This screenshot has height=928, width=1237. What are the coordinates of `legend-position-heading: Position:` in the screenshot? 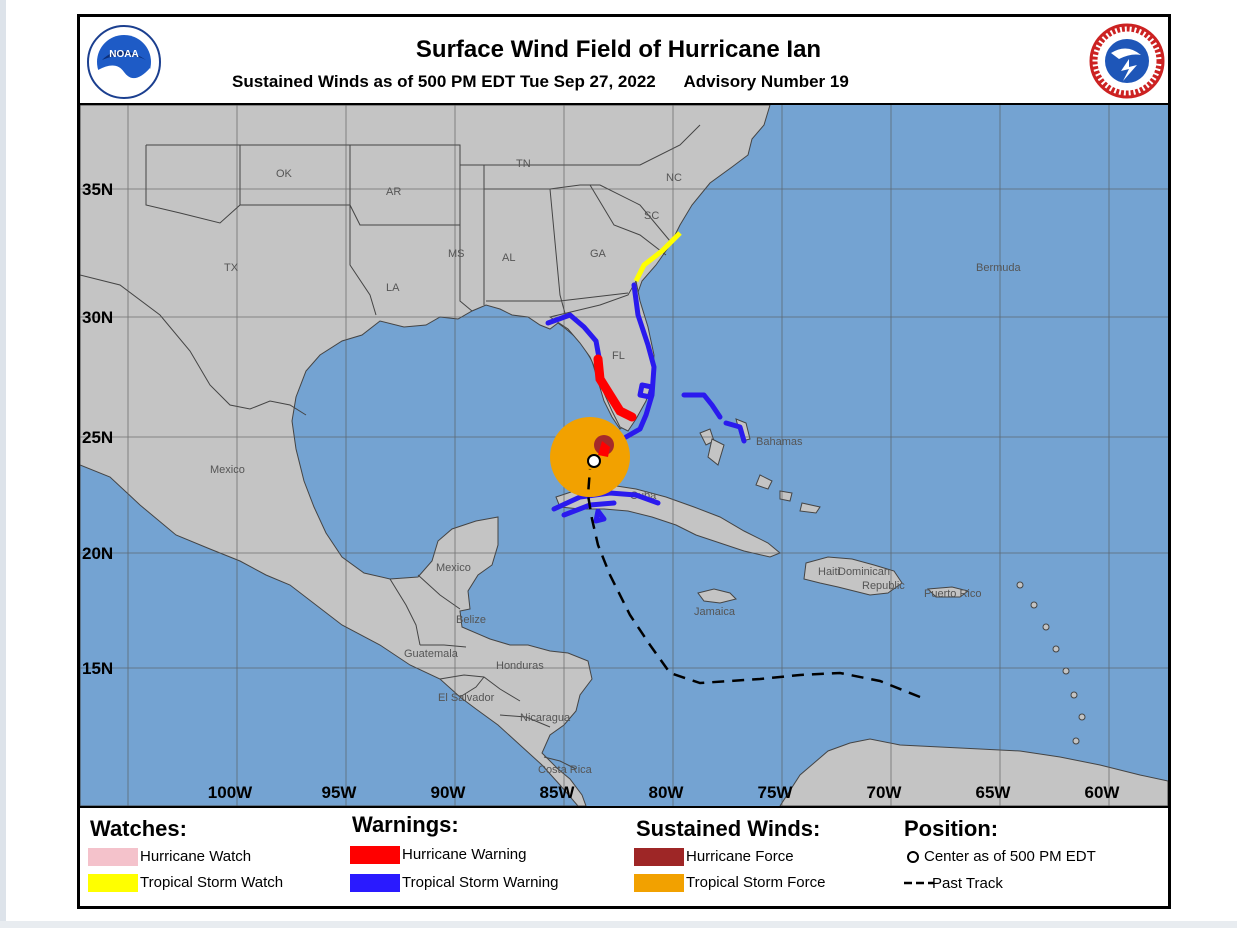 It's located at (951, 828).